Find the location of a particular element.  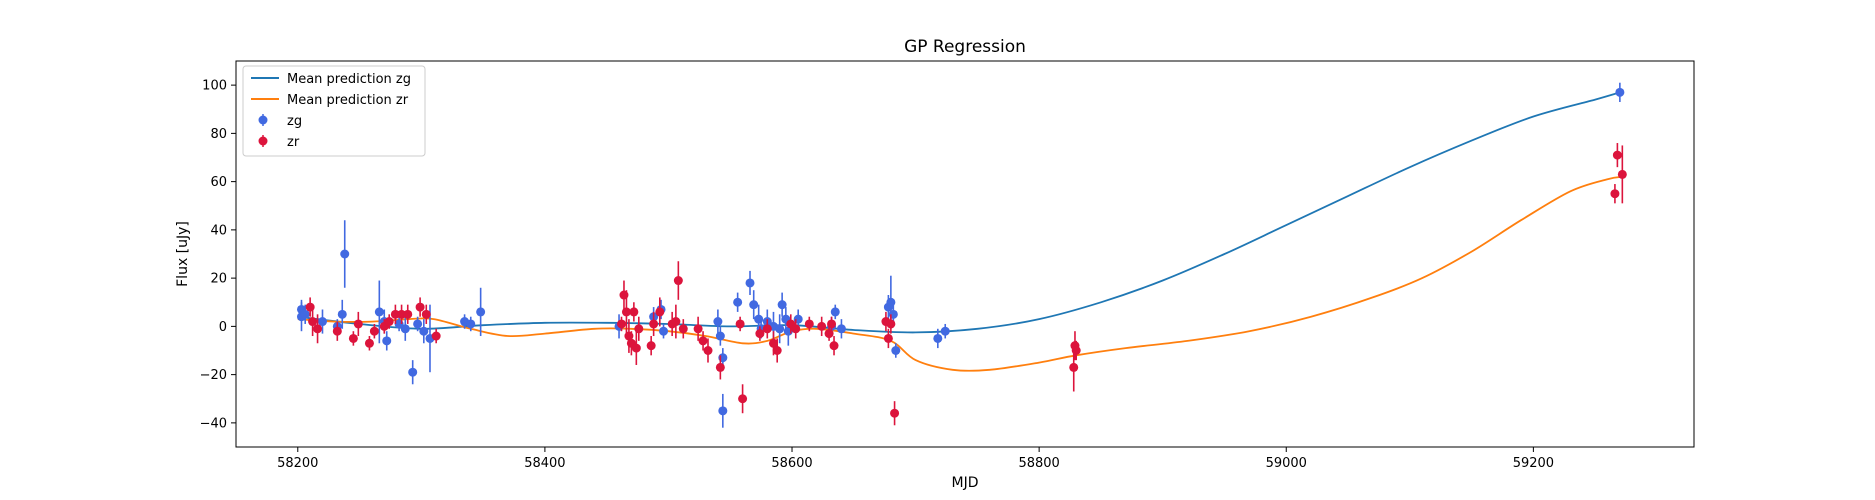

y-axis-label: Flux [uJy] is located at coordinates (183, 254).